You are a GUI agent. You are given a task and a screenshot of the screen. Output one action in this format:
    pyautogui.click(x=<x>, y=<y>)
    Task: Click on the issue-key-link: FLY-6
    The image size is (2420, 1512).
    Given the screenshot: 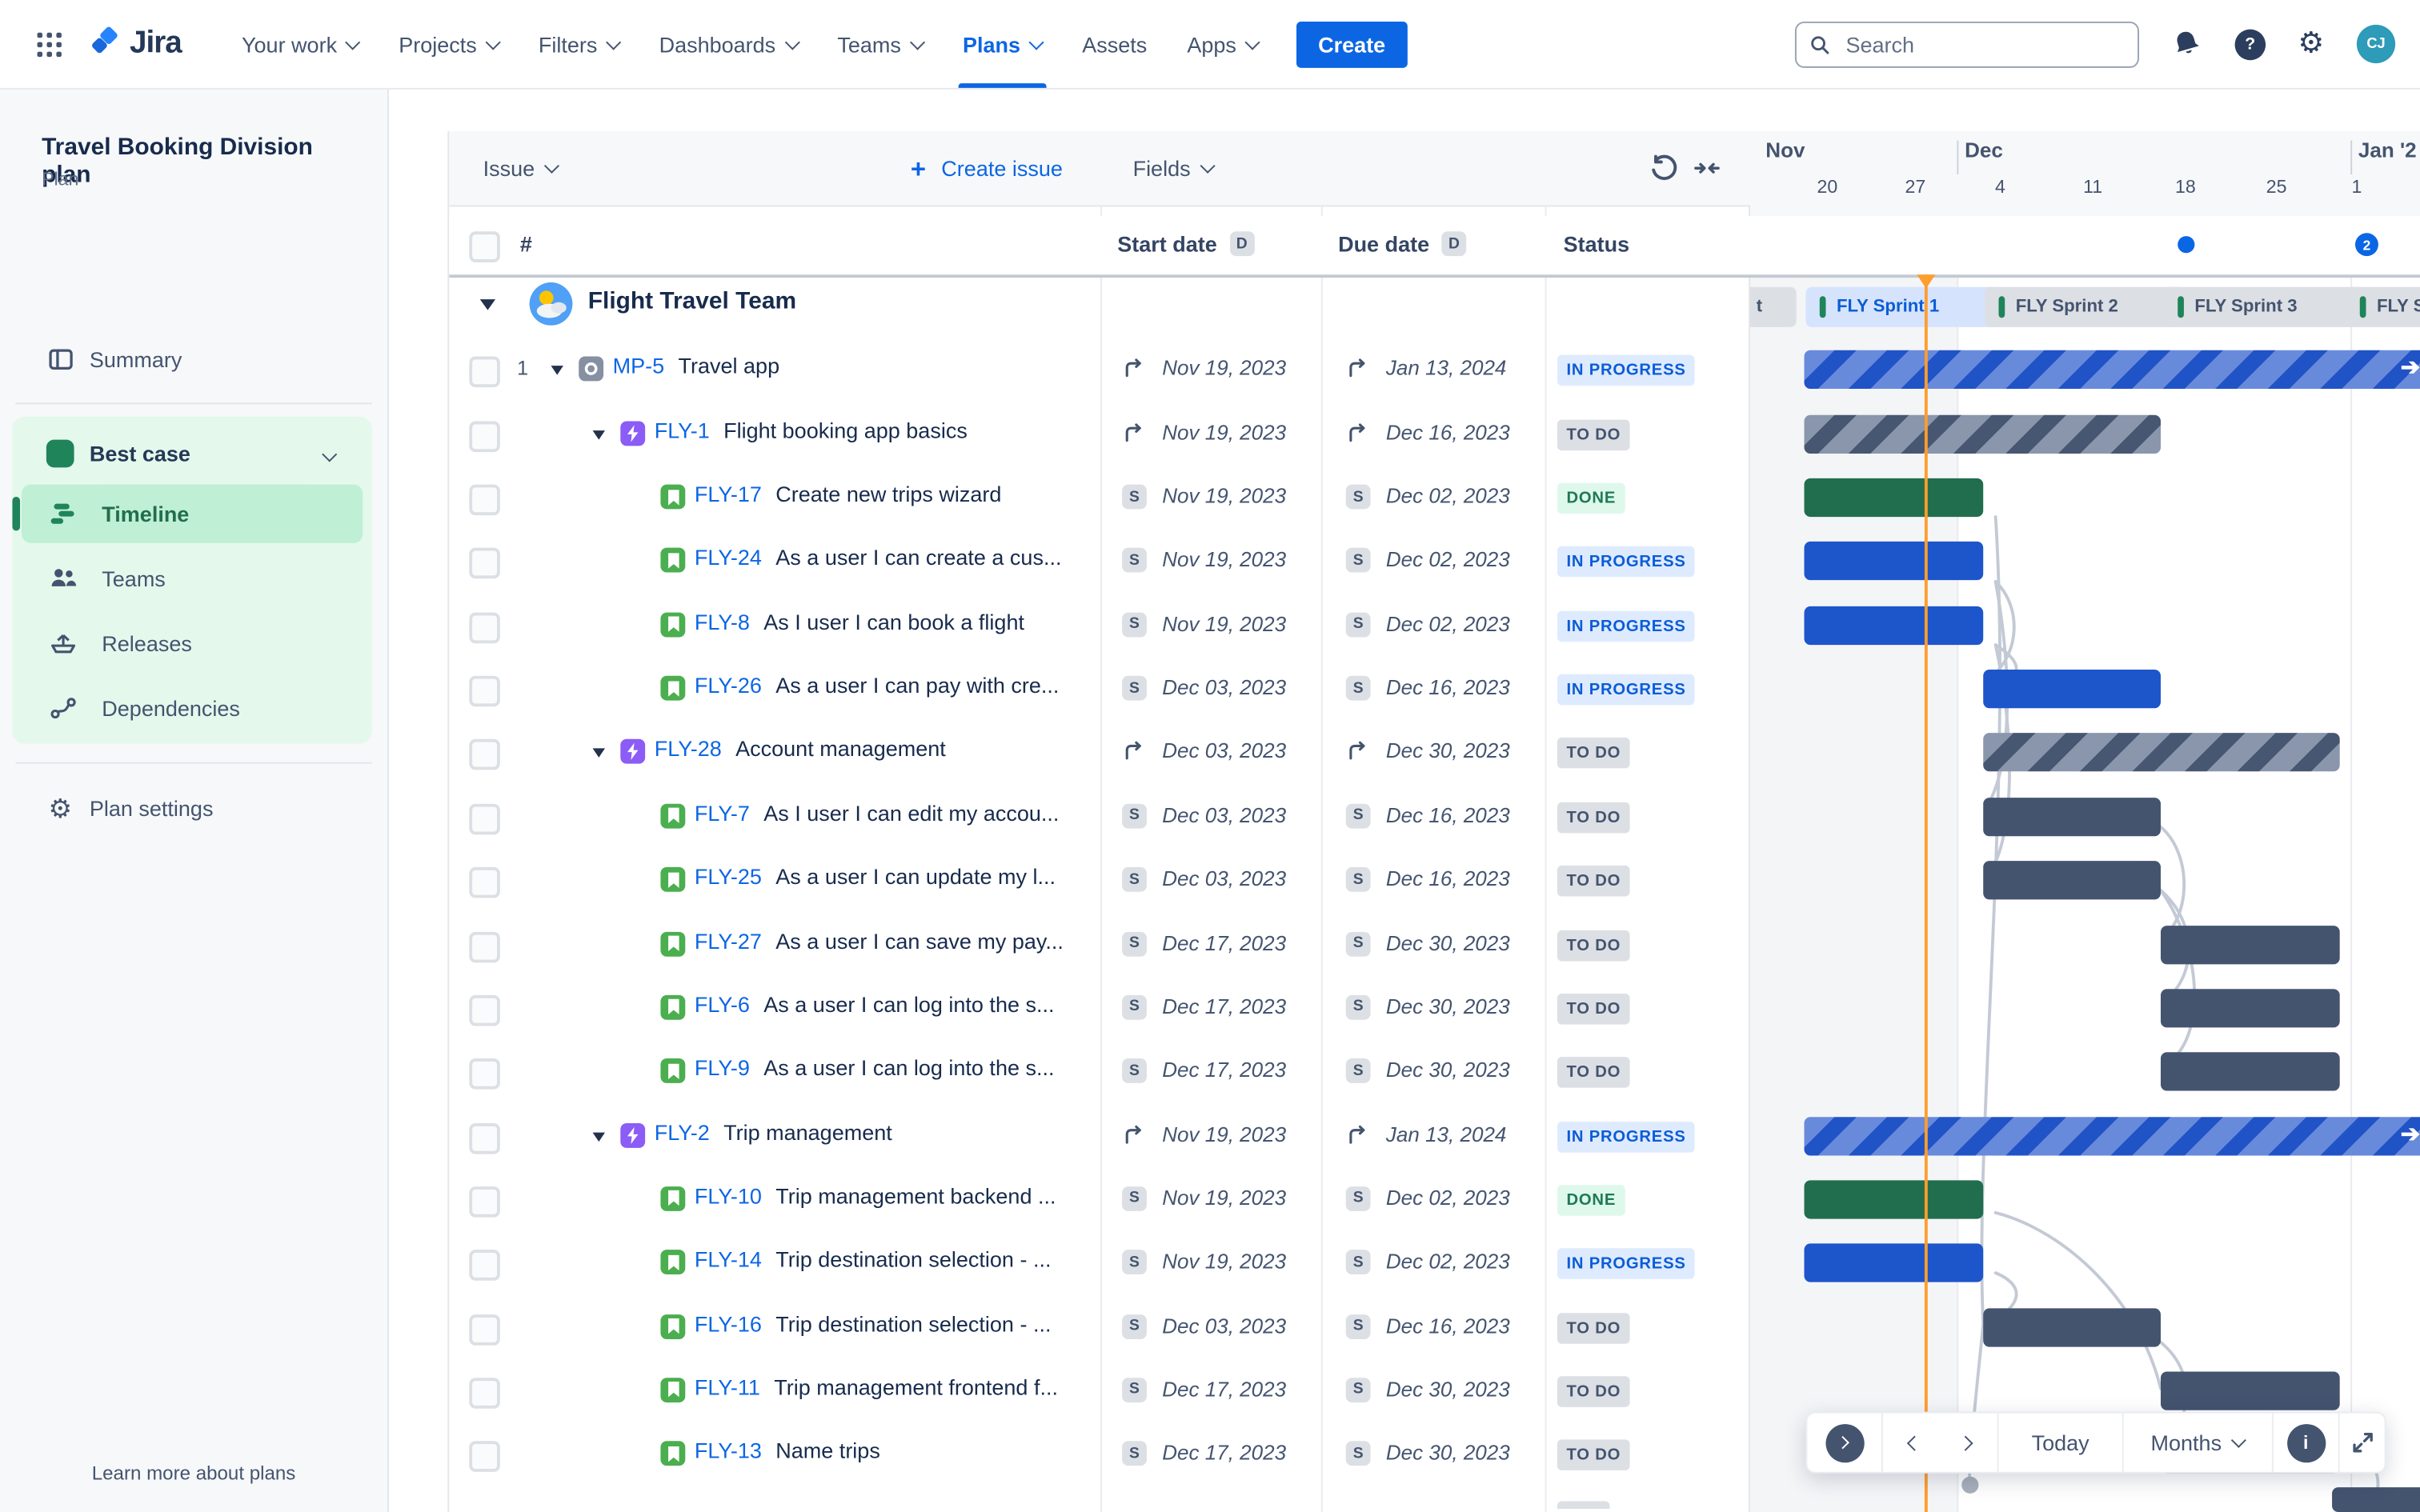 What is the action you would take?
    pyautogui.click(x=722, y=1004)
    